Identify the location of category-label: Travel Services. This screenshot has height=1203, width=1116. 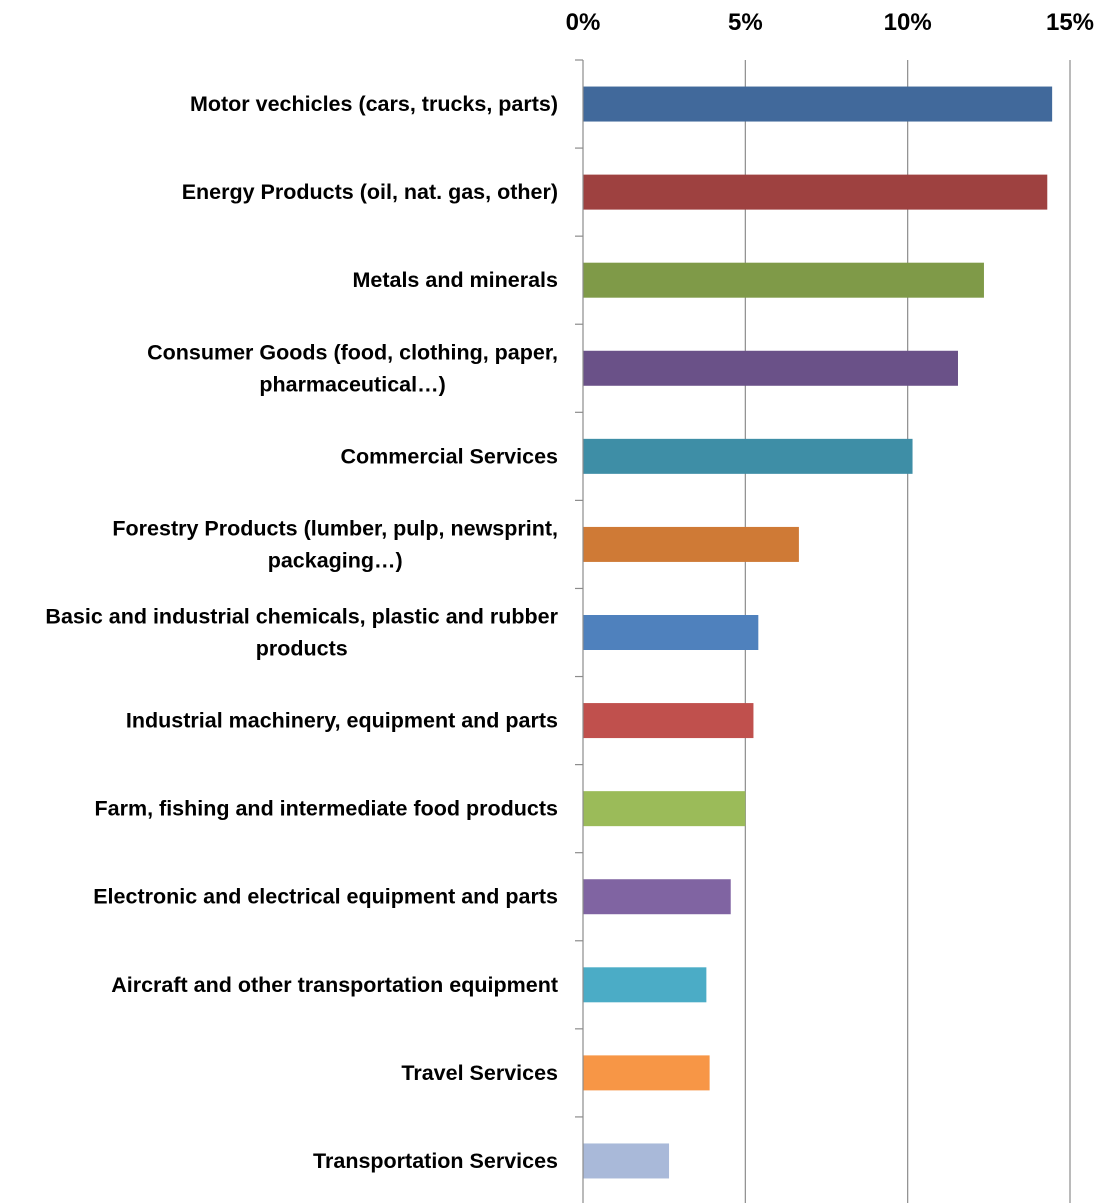
(479, 1073).